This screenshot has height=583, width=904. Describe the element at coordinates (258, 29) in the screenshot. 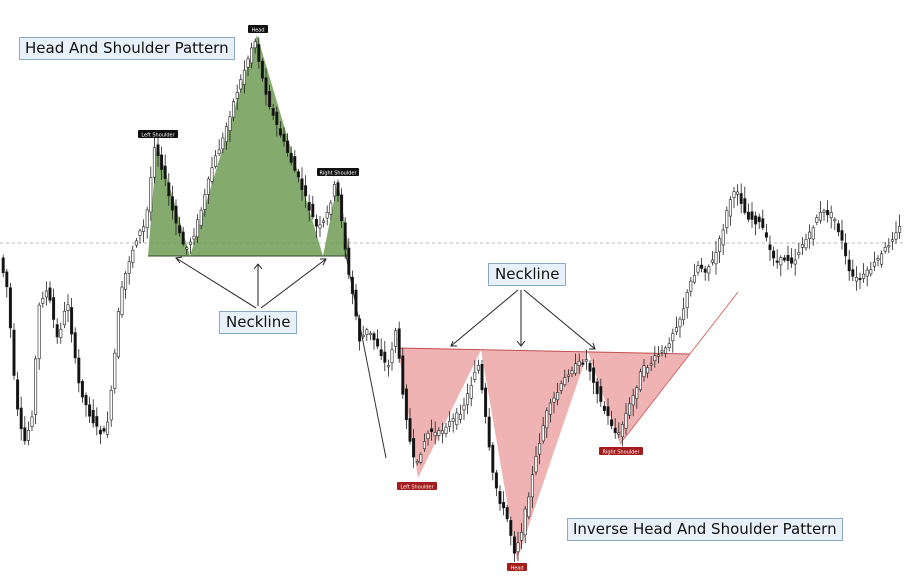

I see `tag-hs-head: Head` at that location.